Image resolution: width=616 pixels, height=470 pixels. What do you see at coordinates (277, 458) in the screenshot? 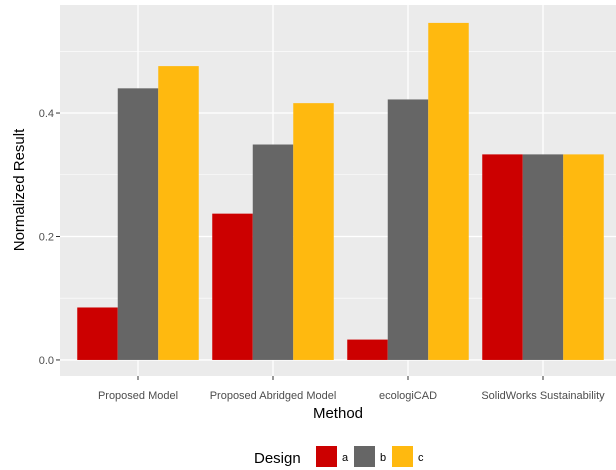
I see `legend-title: Design` at bounding box center [277, 458].